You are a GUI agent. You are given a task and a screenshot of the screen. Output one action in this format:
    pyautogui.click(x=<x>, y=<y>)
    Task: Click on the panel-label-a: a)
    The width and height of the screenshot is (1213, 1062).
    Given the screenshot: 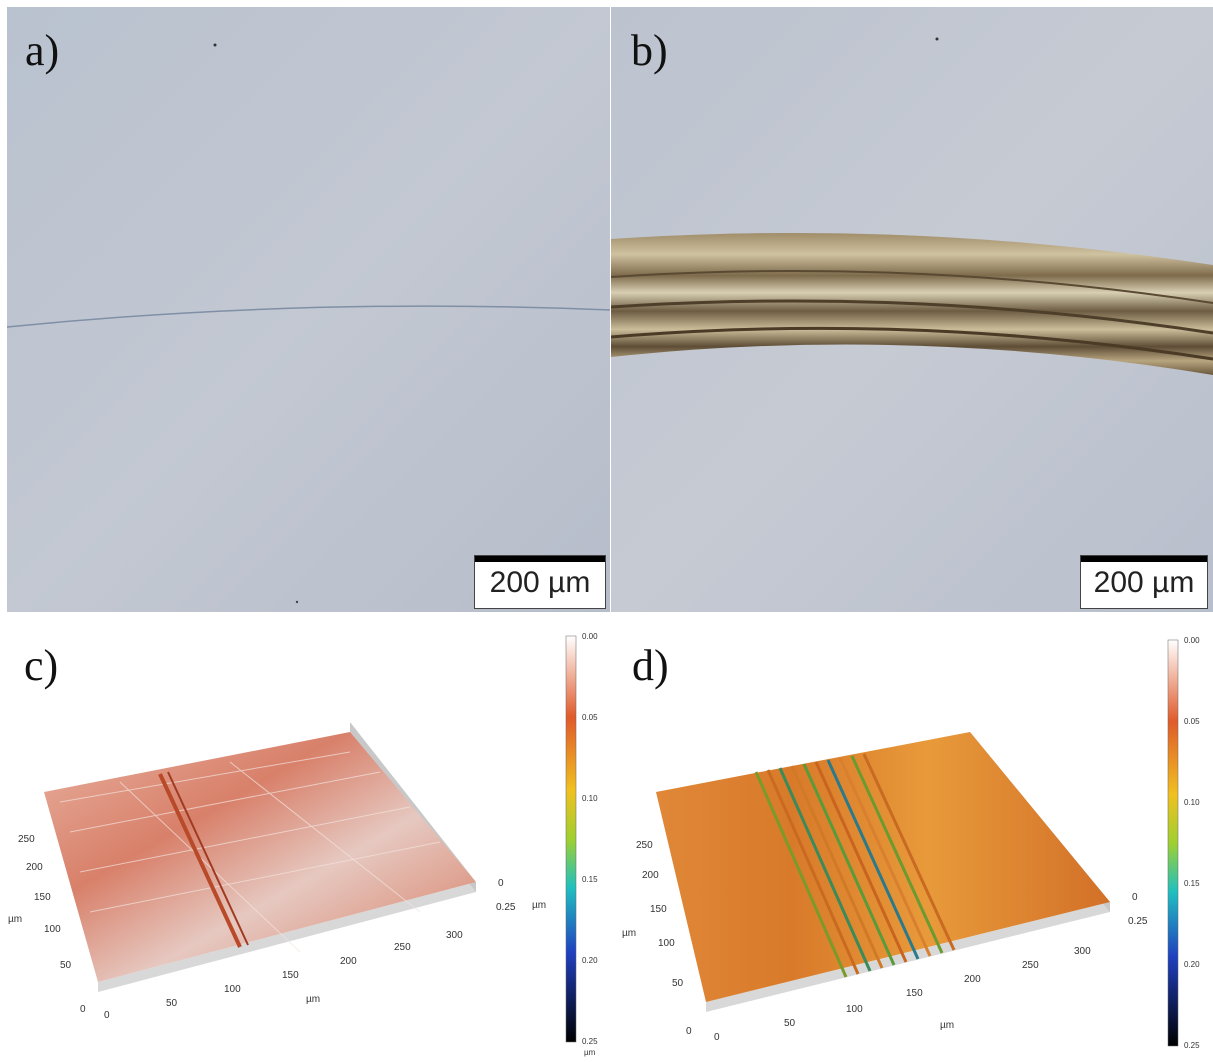 What is the action you would take?
    pyautogui.click(x=42, y=50)
    